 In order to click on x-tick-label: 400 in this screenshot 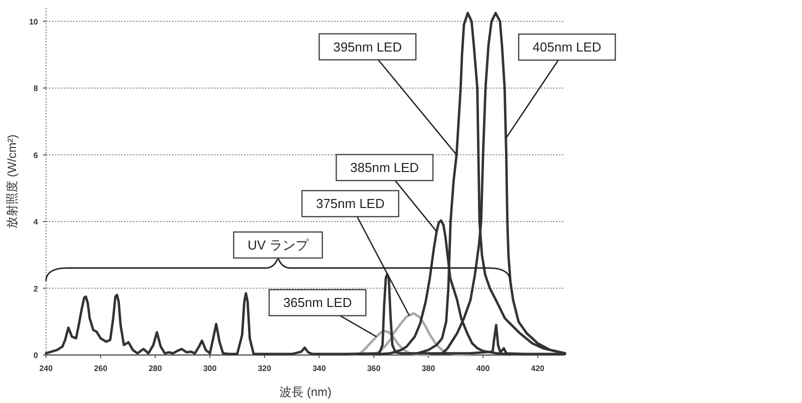, I will do `click(483, 368)`.